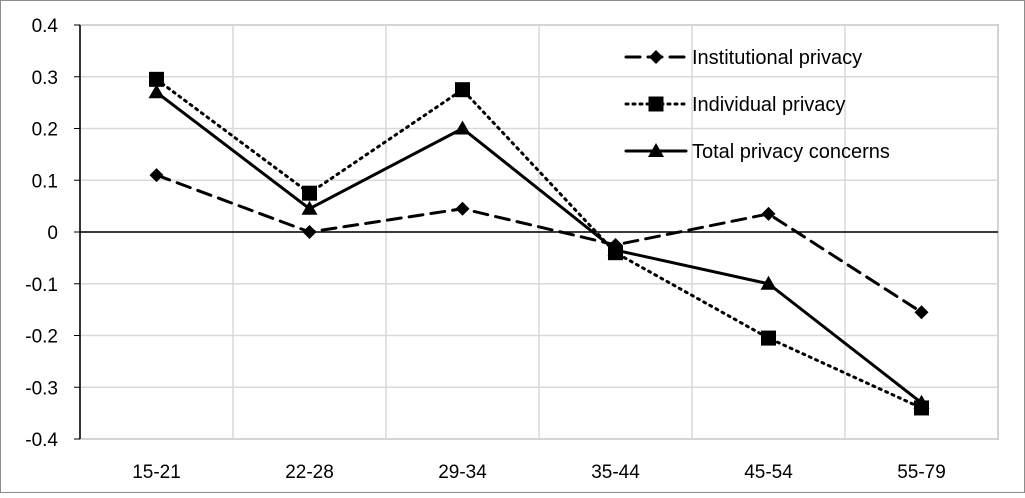 This screenshot has width=1025, height=498. What do you see at coordinates (41, 388) in the screenshot?
I see `y-tick-label: -0.3` at bounding box center [41, 388].